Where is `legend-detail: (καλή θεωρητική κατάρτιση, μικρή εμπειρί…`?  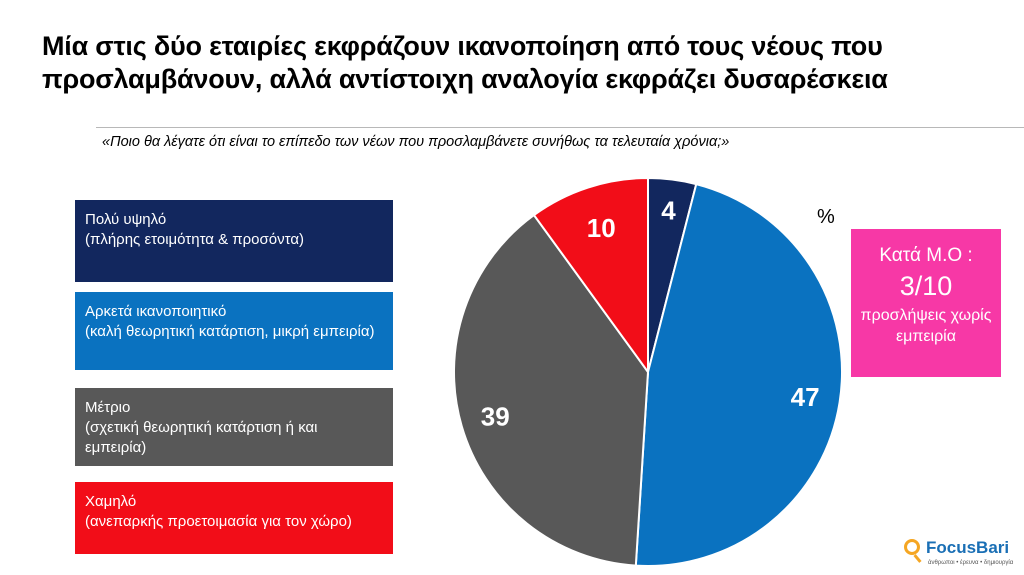 legend-detail: (καλή θεωρητική κατάρτιση, μικρή εμπειρί… is located at coordinates (230, 331).